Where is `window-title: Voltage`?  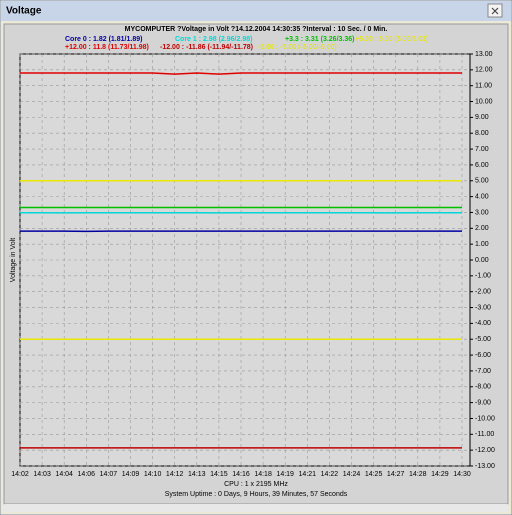
window-title: Voltage is located at coordinates (24, 11).